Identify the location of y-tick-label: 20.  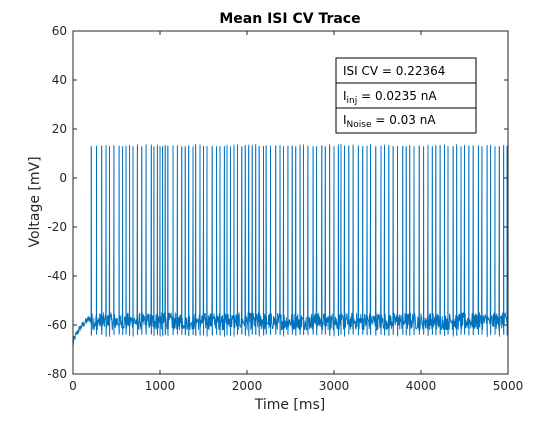
(59, 129).